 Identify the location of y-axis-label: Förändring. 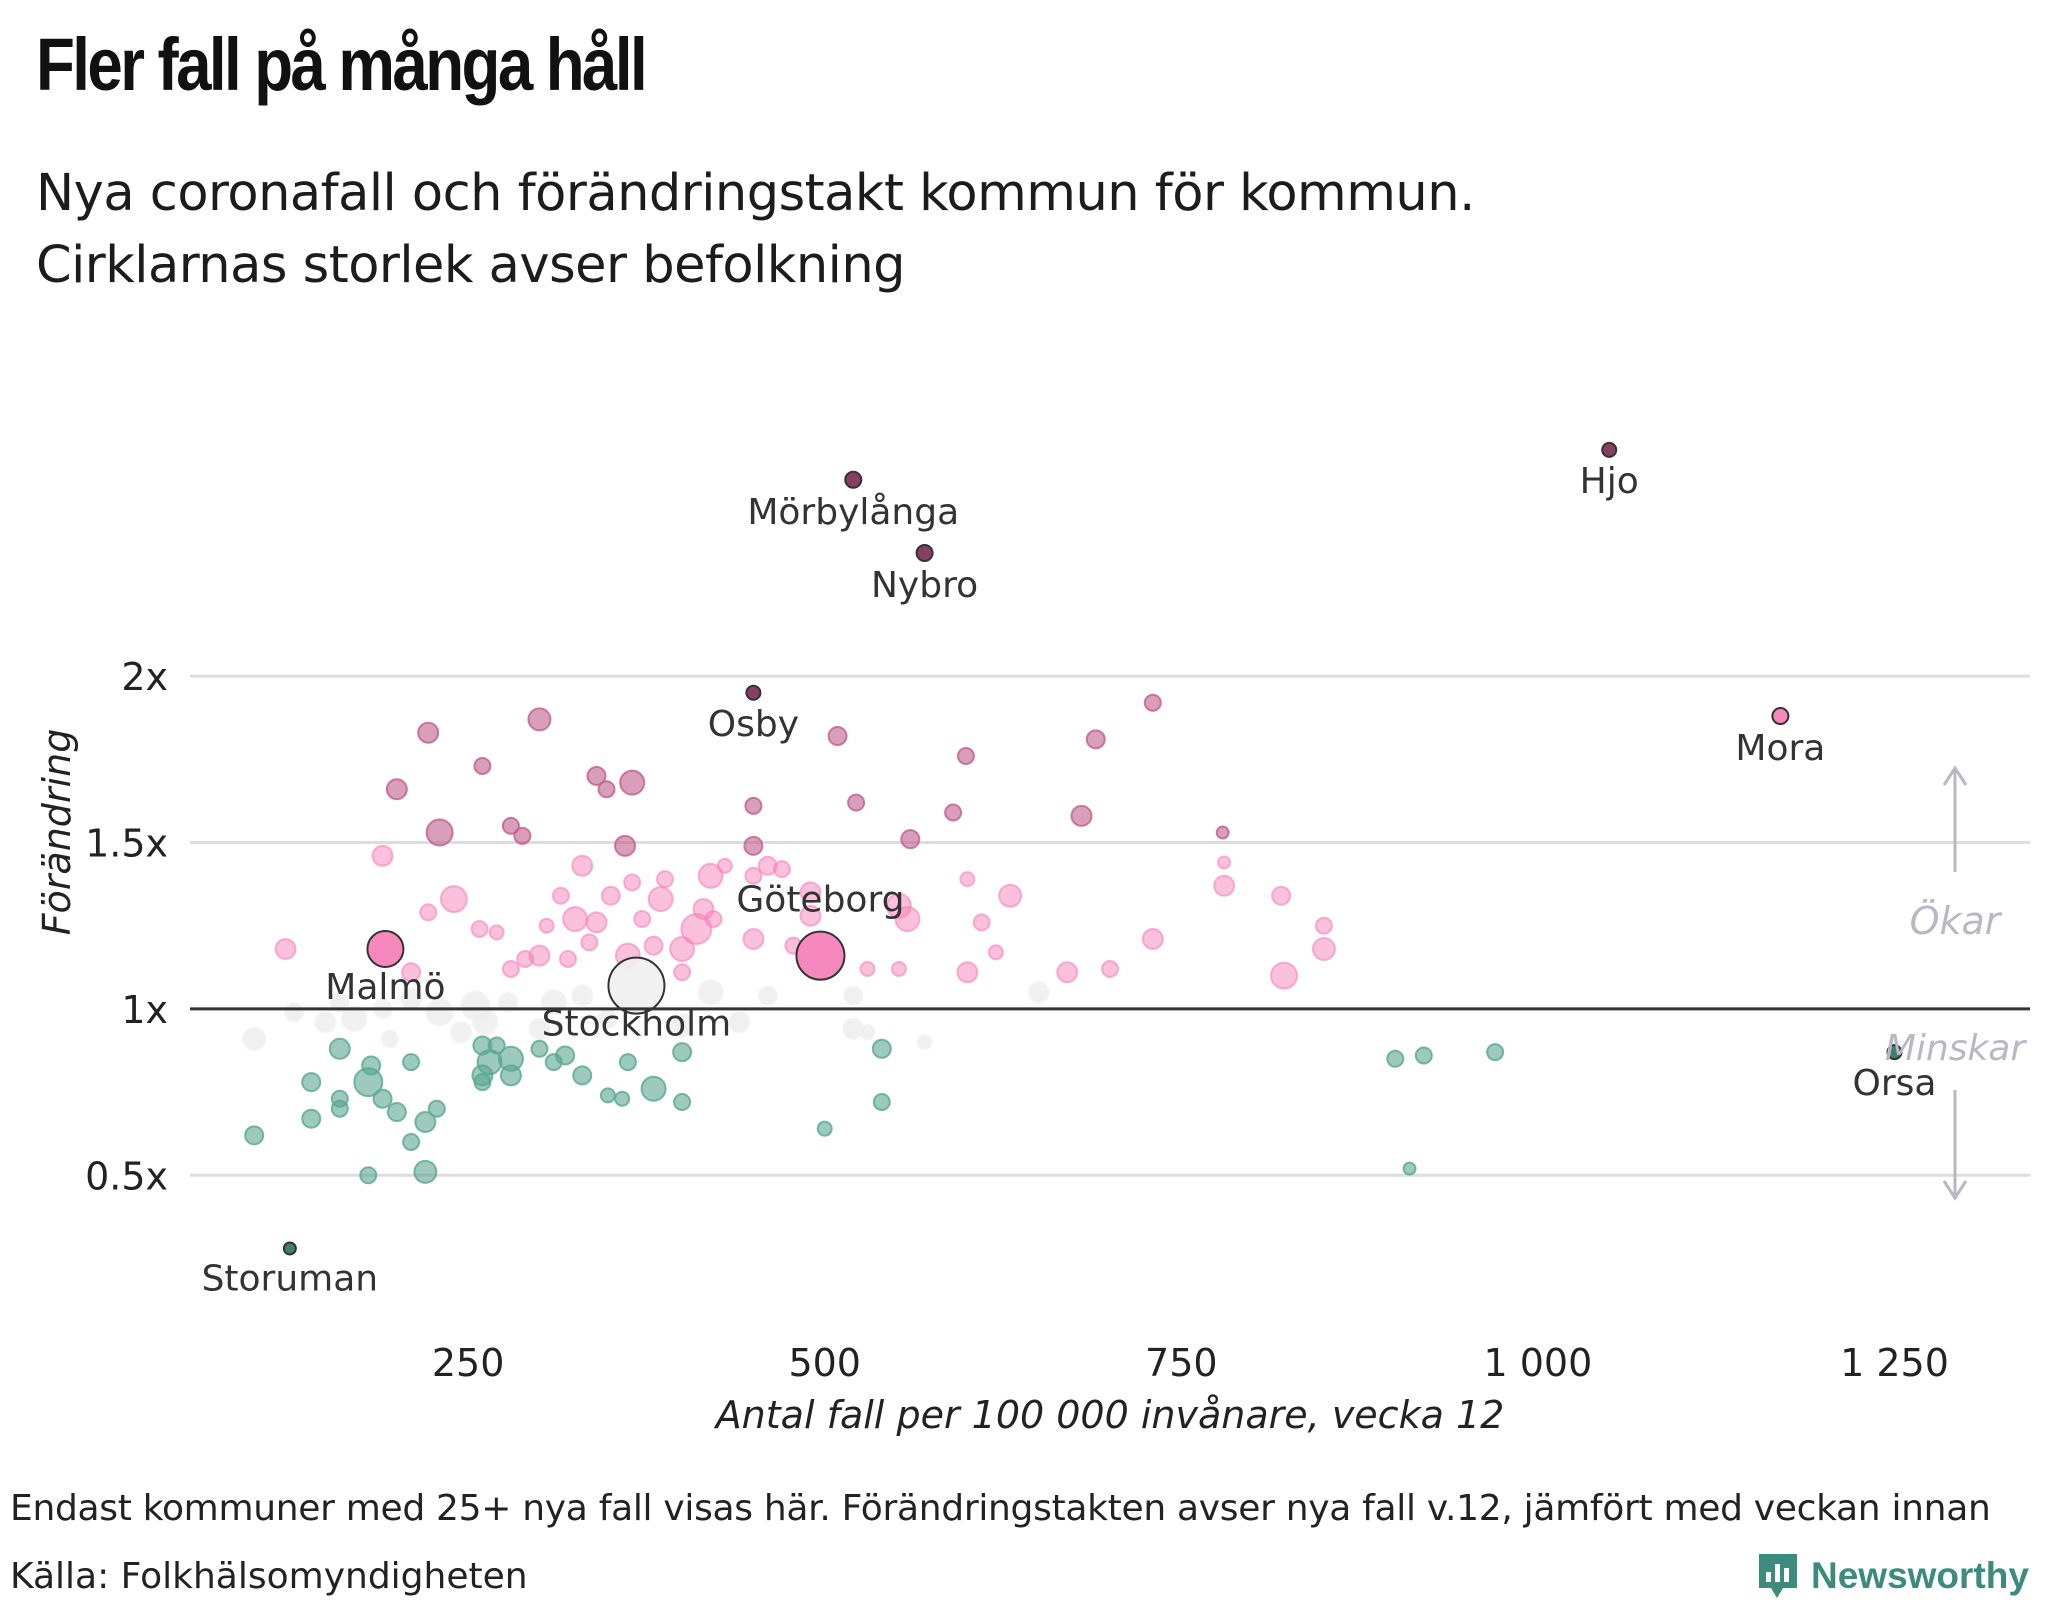
(57, 832).